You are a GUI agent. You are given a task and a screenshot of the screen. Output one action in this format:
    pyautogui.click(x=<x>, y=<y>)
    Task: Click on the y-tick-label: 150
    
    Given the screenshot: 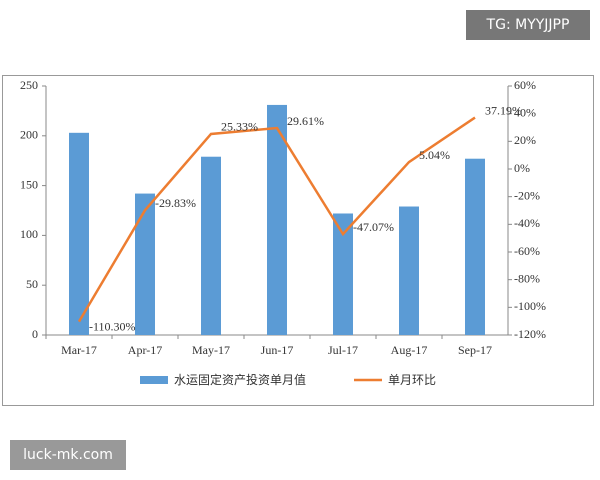 What is the action you would take?
    pyautogui.click(x=29, y=184)
    